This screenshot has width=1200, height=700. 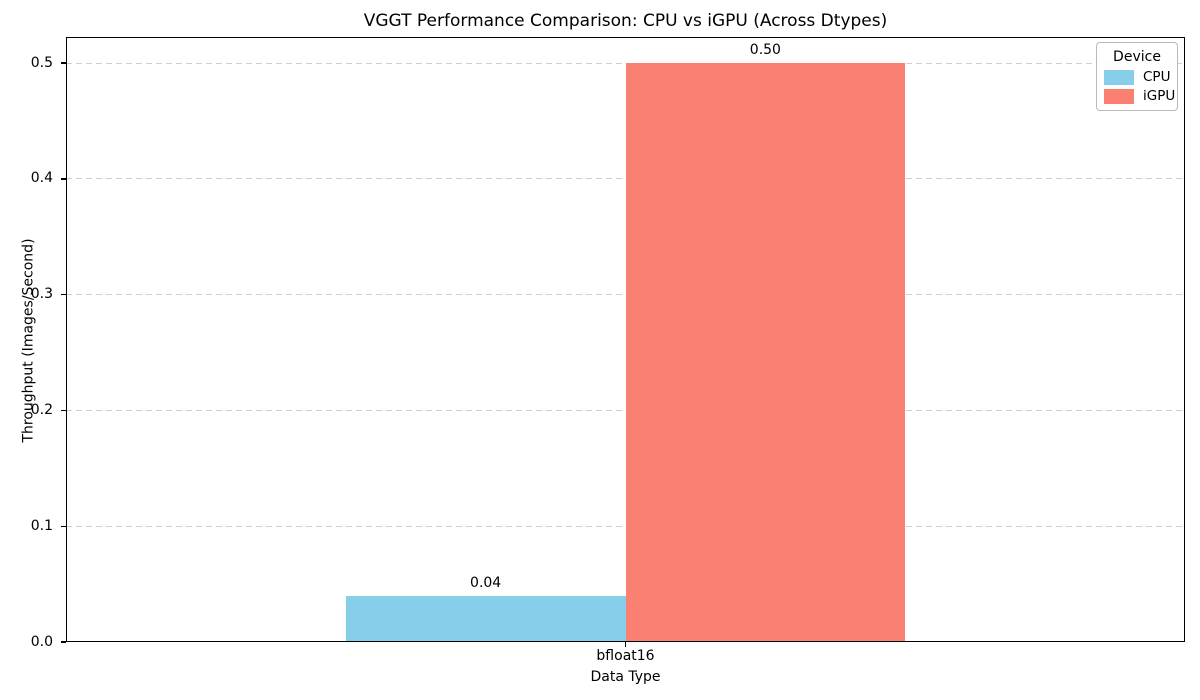 What do you see at coordinates (41, 178) in the screenshot?
I see `y-tick-label: 0.4` at bounding box center [41, 178].